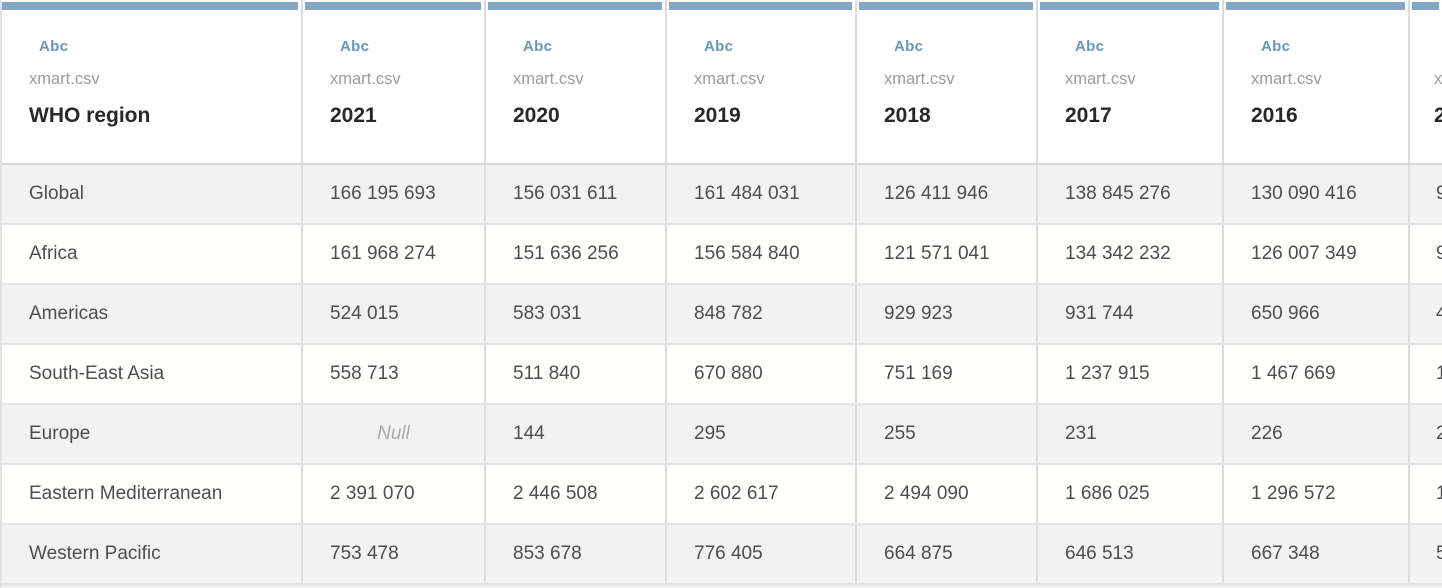 Image resolution: width=1442 pixels, height=588 pixels. I want to click on row-label-cell: South-East Asia, so click(152, 374).